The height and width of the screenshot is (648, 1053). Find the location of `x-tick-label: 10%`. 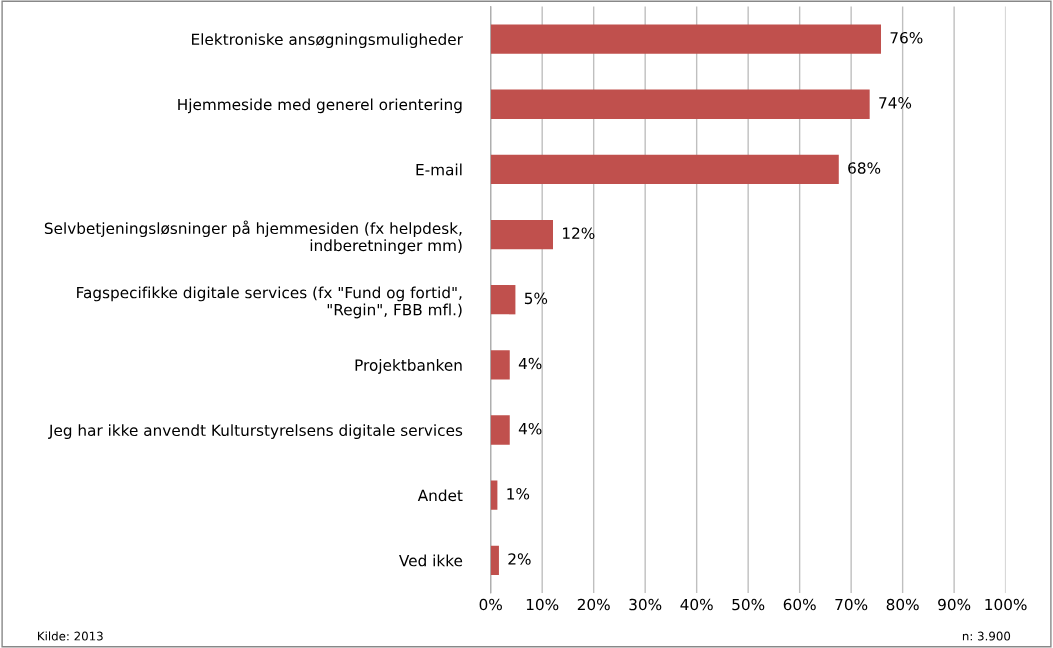

x-tick-label: 10% is located at coordinates (542, 604).